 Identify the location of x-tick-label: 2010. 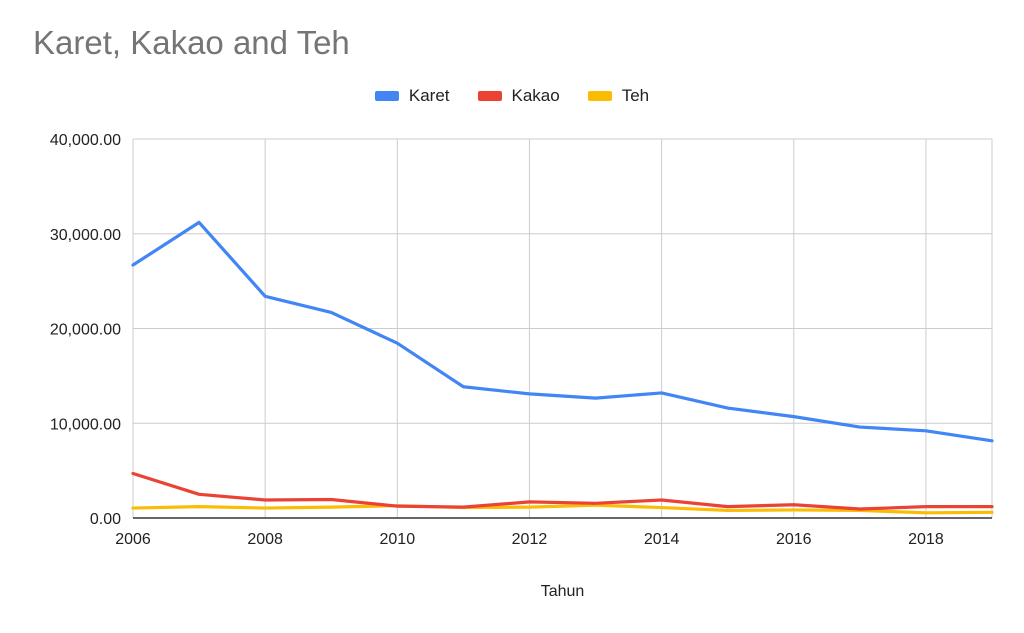
(398, 539).